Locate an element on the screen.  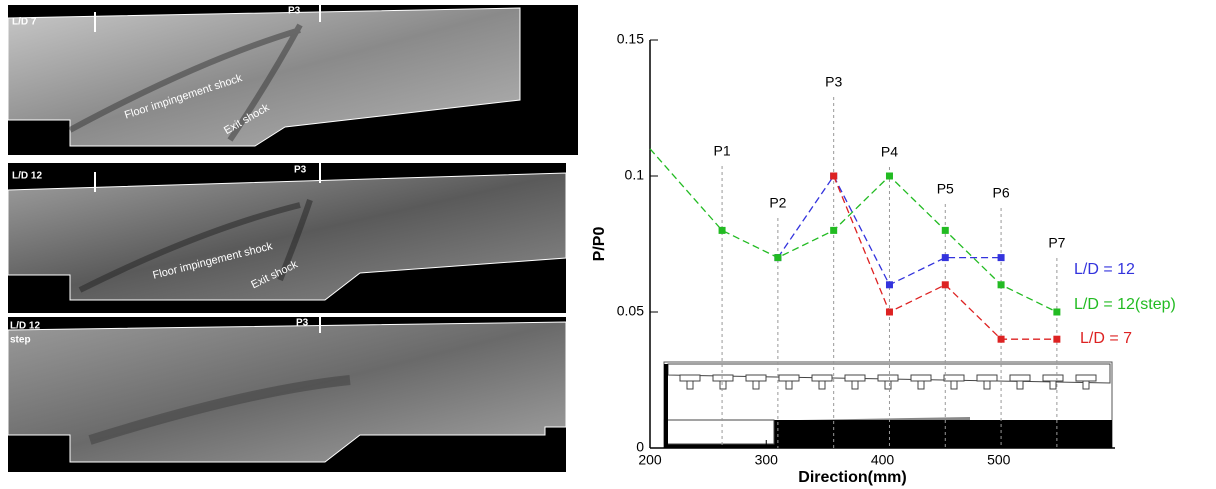
x-tick-label: 400 is located at coordinates (883, 460).